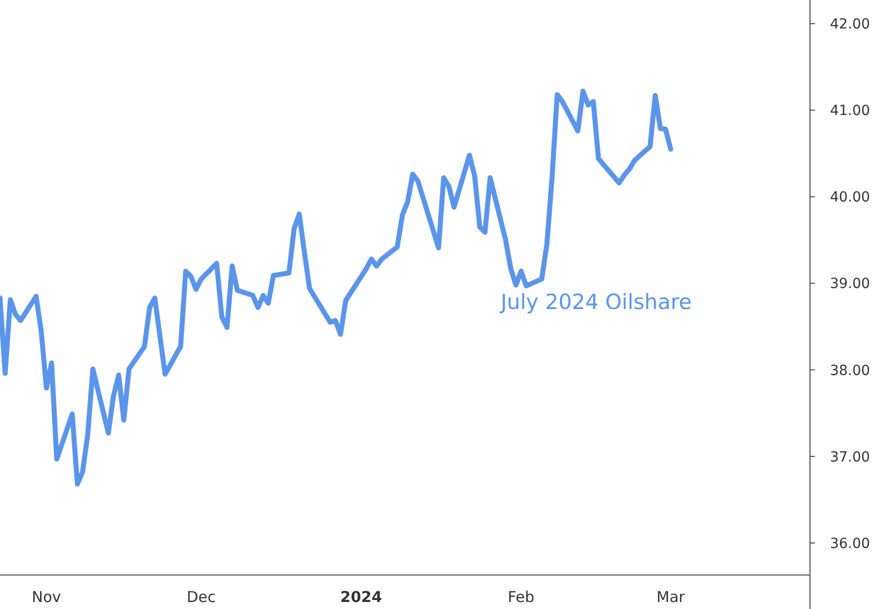 This screenshot has width=885, height=609. What do you see at coordinates (850, 111) in the screenshot?
I see `y-tick-label: 41.00` at bounding box center [850, 111].